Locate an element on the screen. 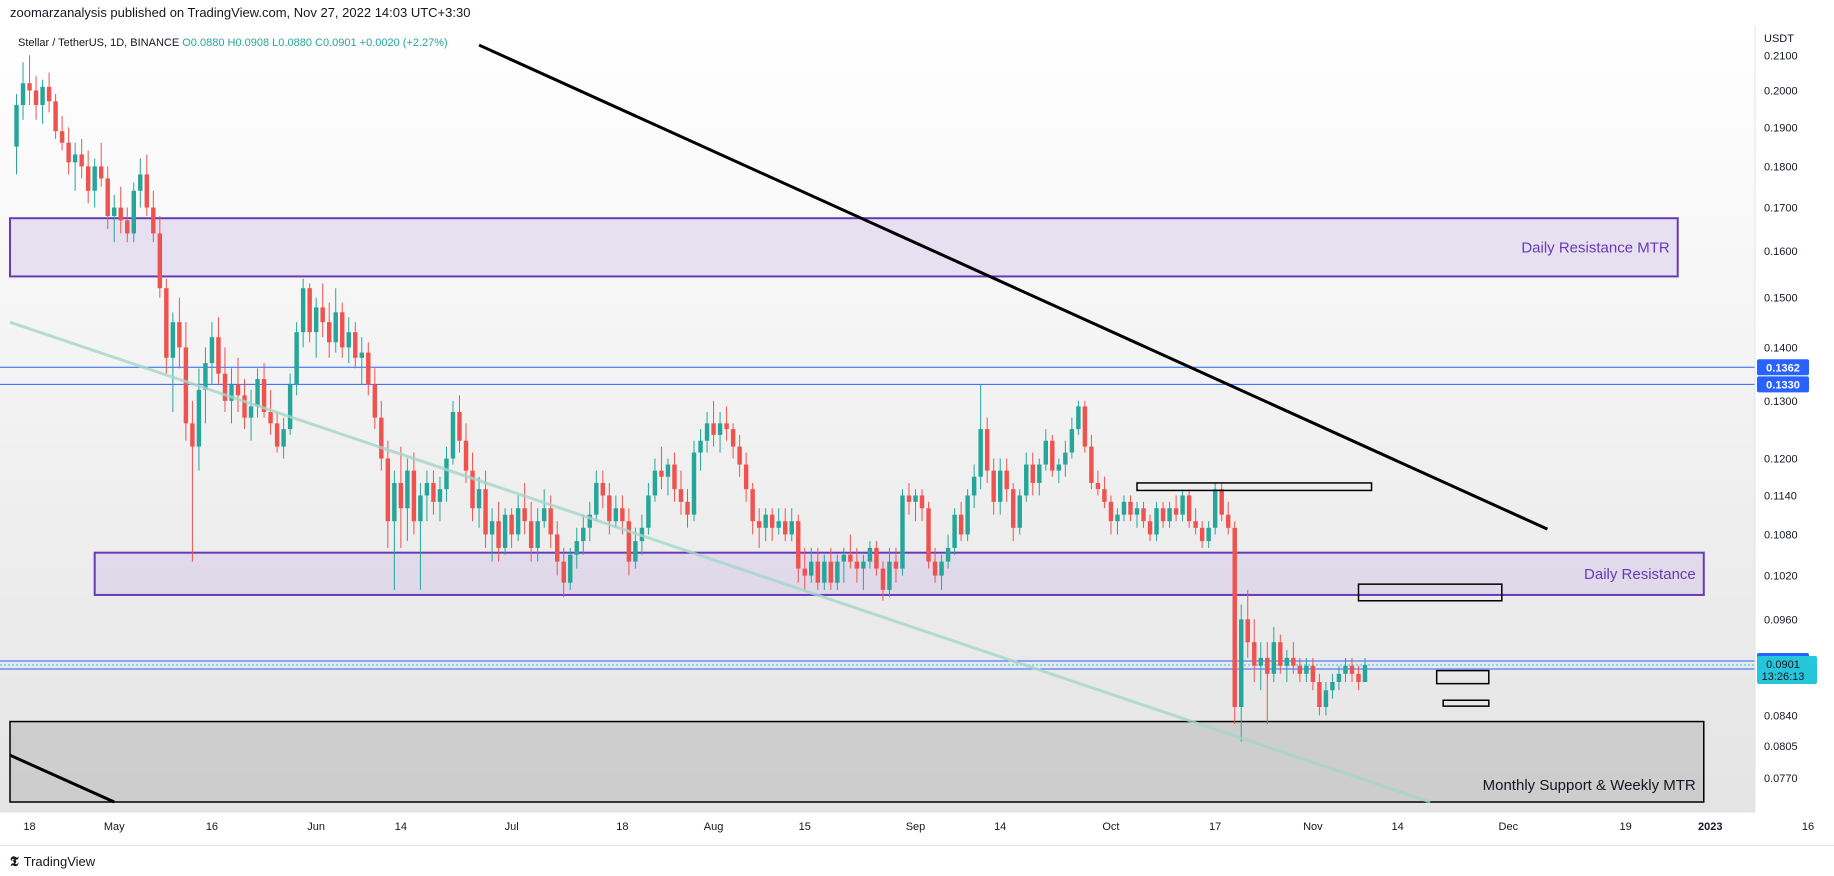 Image resolution: width=1834 pixels, height=876 pixels. time-tick: Jun is located at coordinates (316, 827).